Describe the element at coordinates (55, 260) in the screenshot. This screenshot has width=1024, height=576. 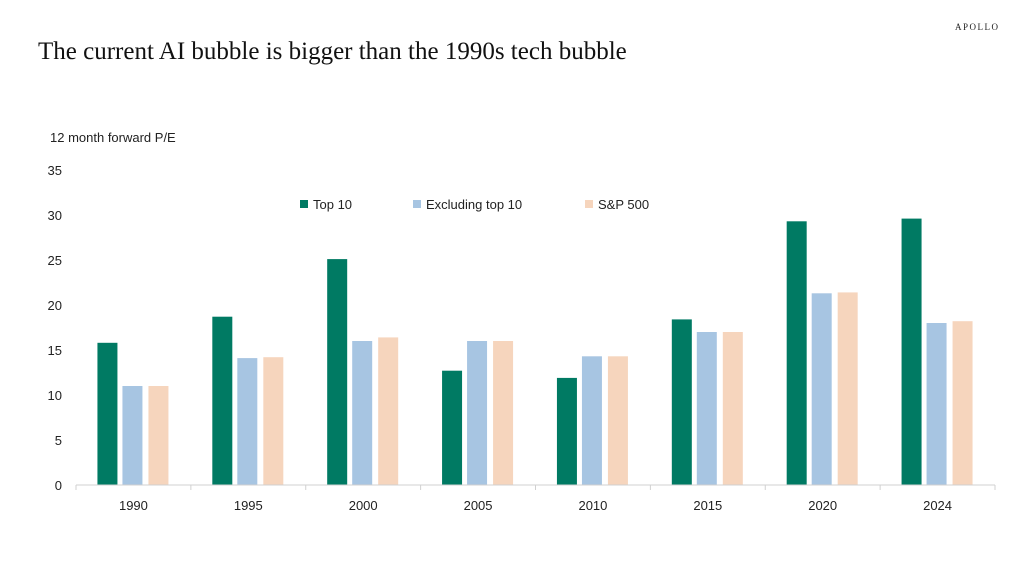
I see `y-tick-label: 25` at that location.